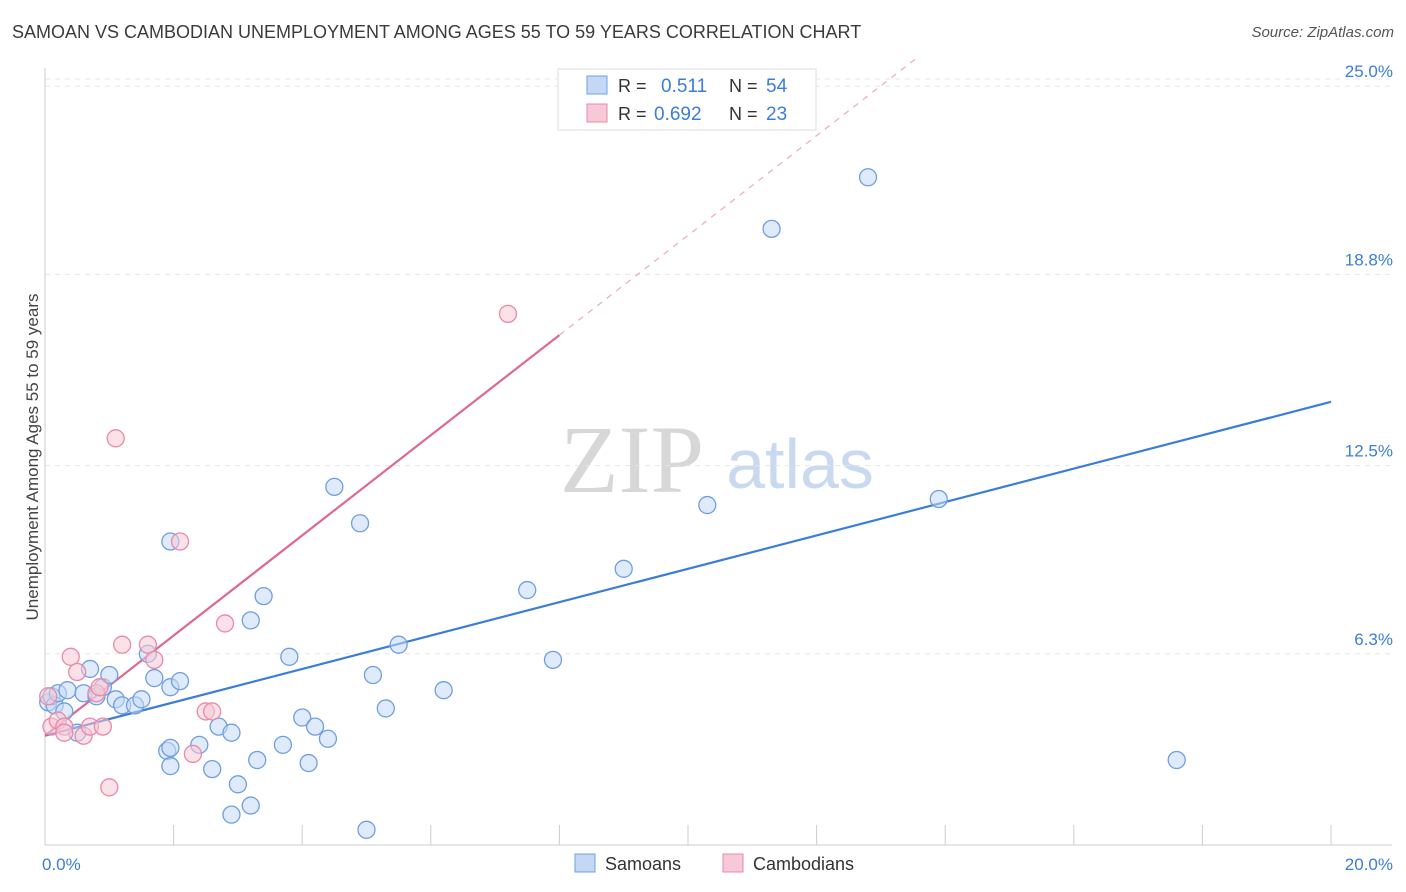  I want to click on legend-top-r-value: 0.692, so click(678, 114).